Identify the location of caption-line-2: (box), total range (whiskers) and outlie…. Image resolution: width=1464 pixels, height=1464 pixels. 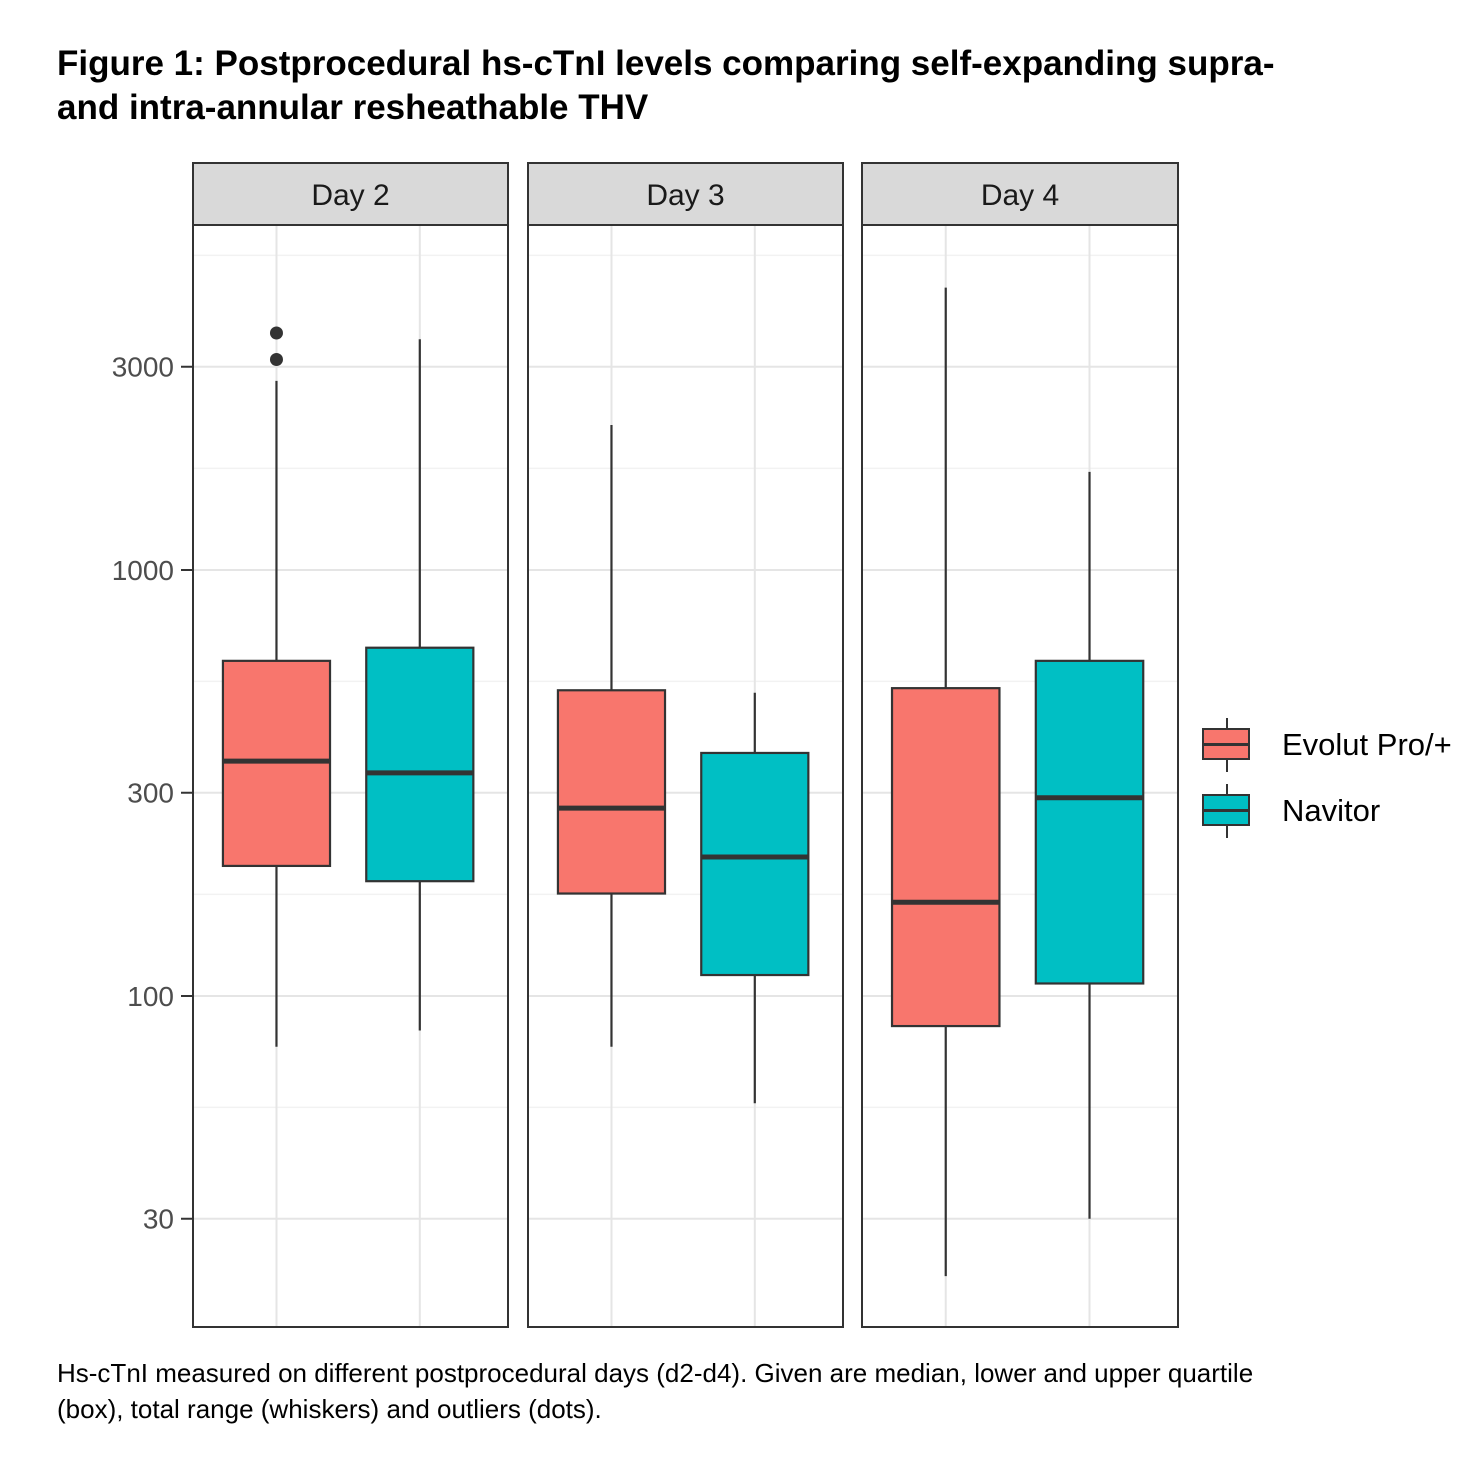
(329, 1409).